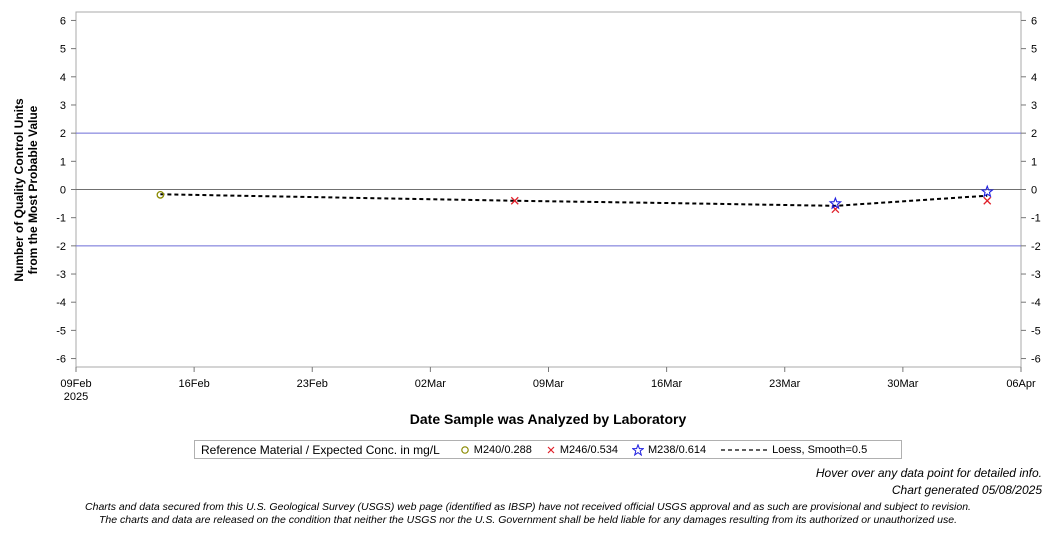 This screenshot has height=538, width=1056. I want to click on y-tick-label-right: 3, so click(1034, 106).